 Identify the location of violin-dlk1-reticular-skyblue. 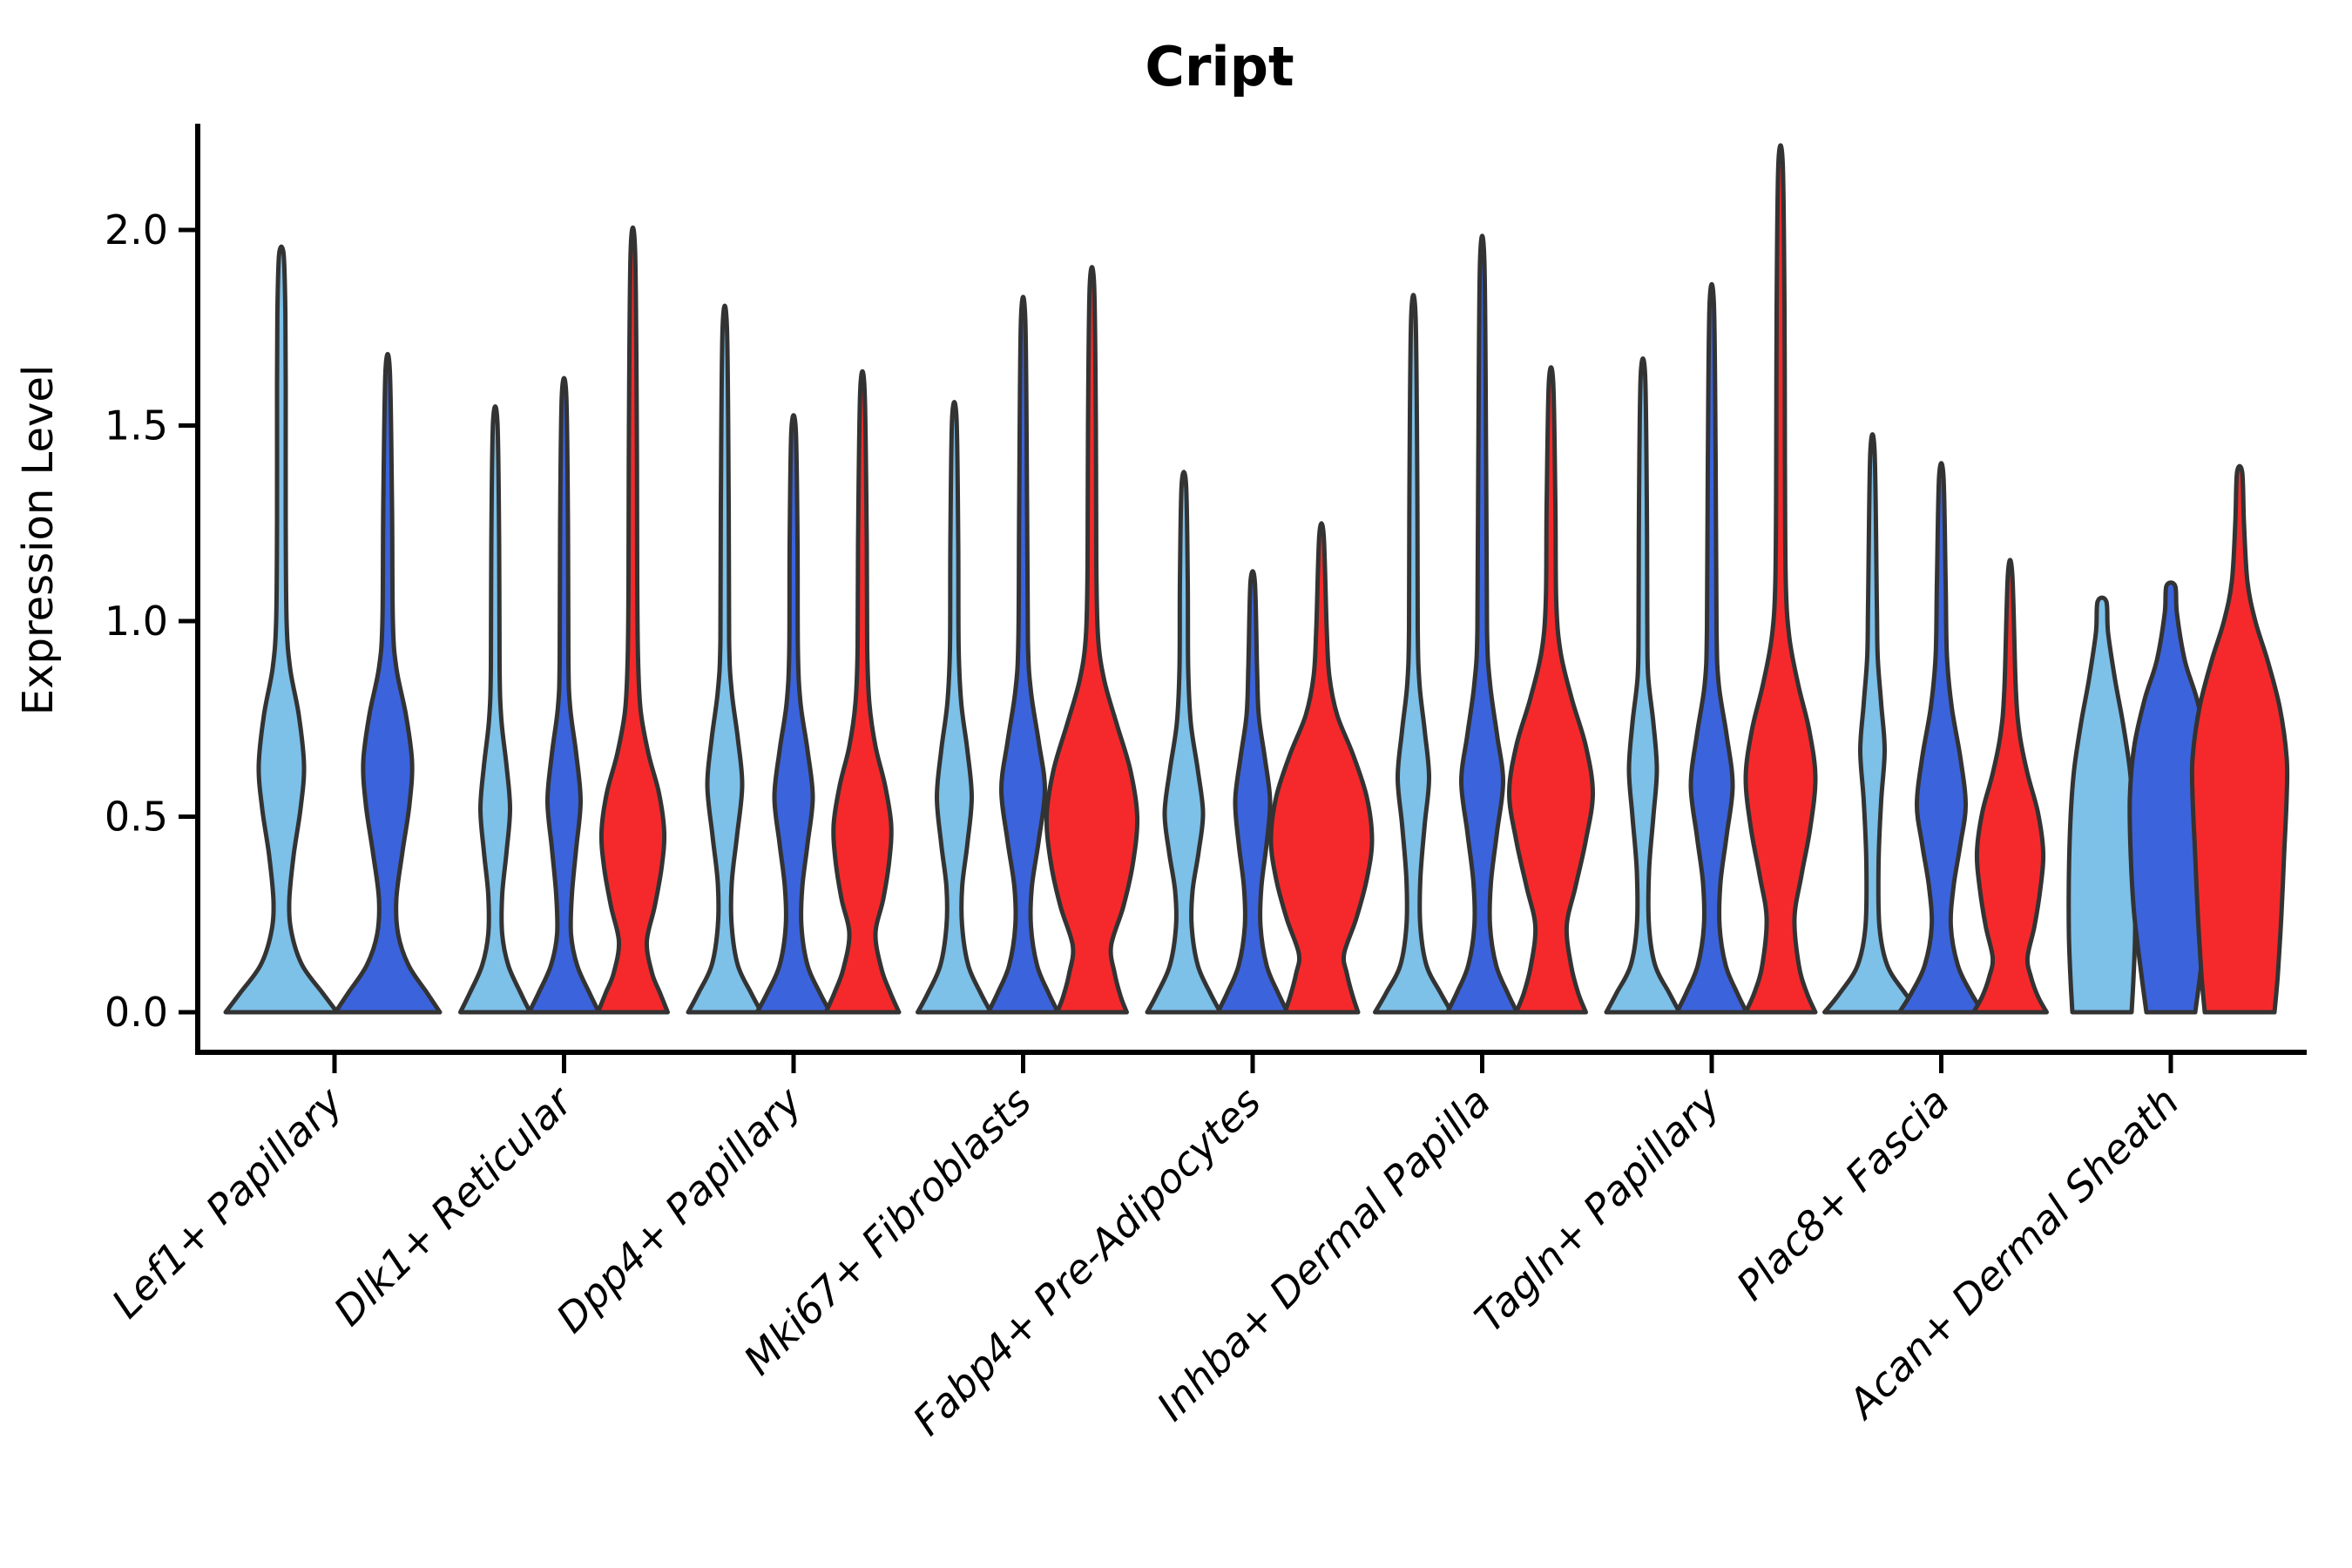
(495, 709).